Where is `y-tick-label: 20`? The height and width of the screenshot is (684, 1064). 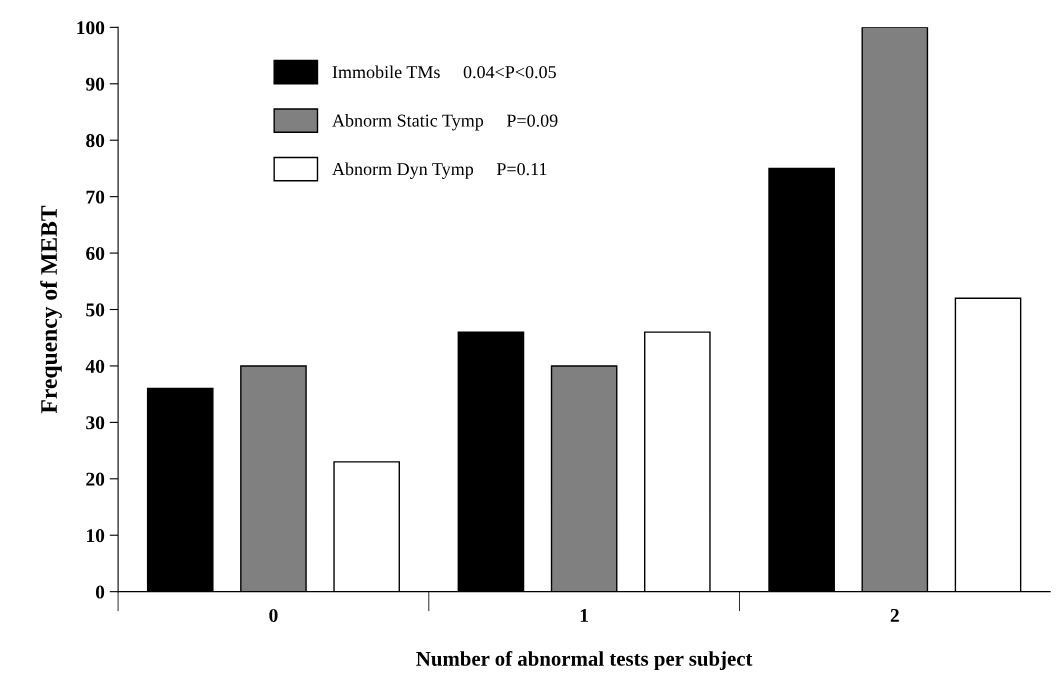 y-tick-label: 20 is located at coordinates (95, 479).